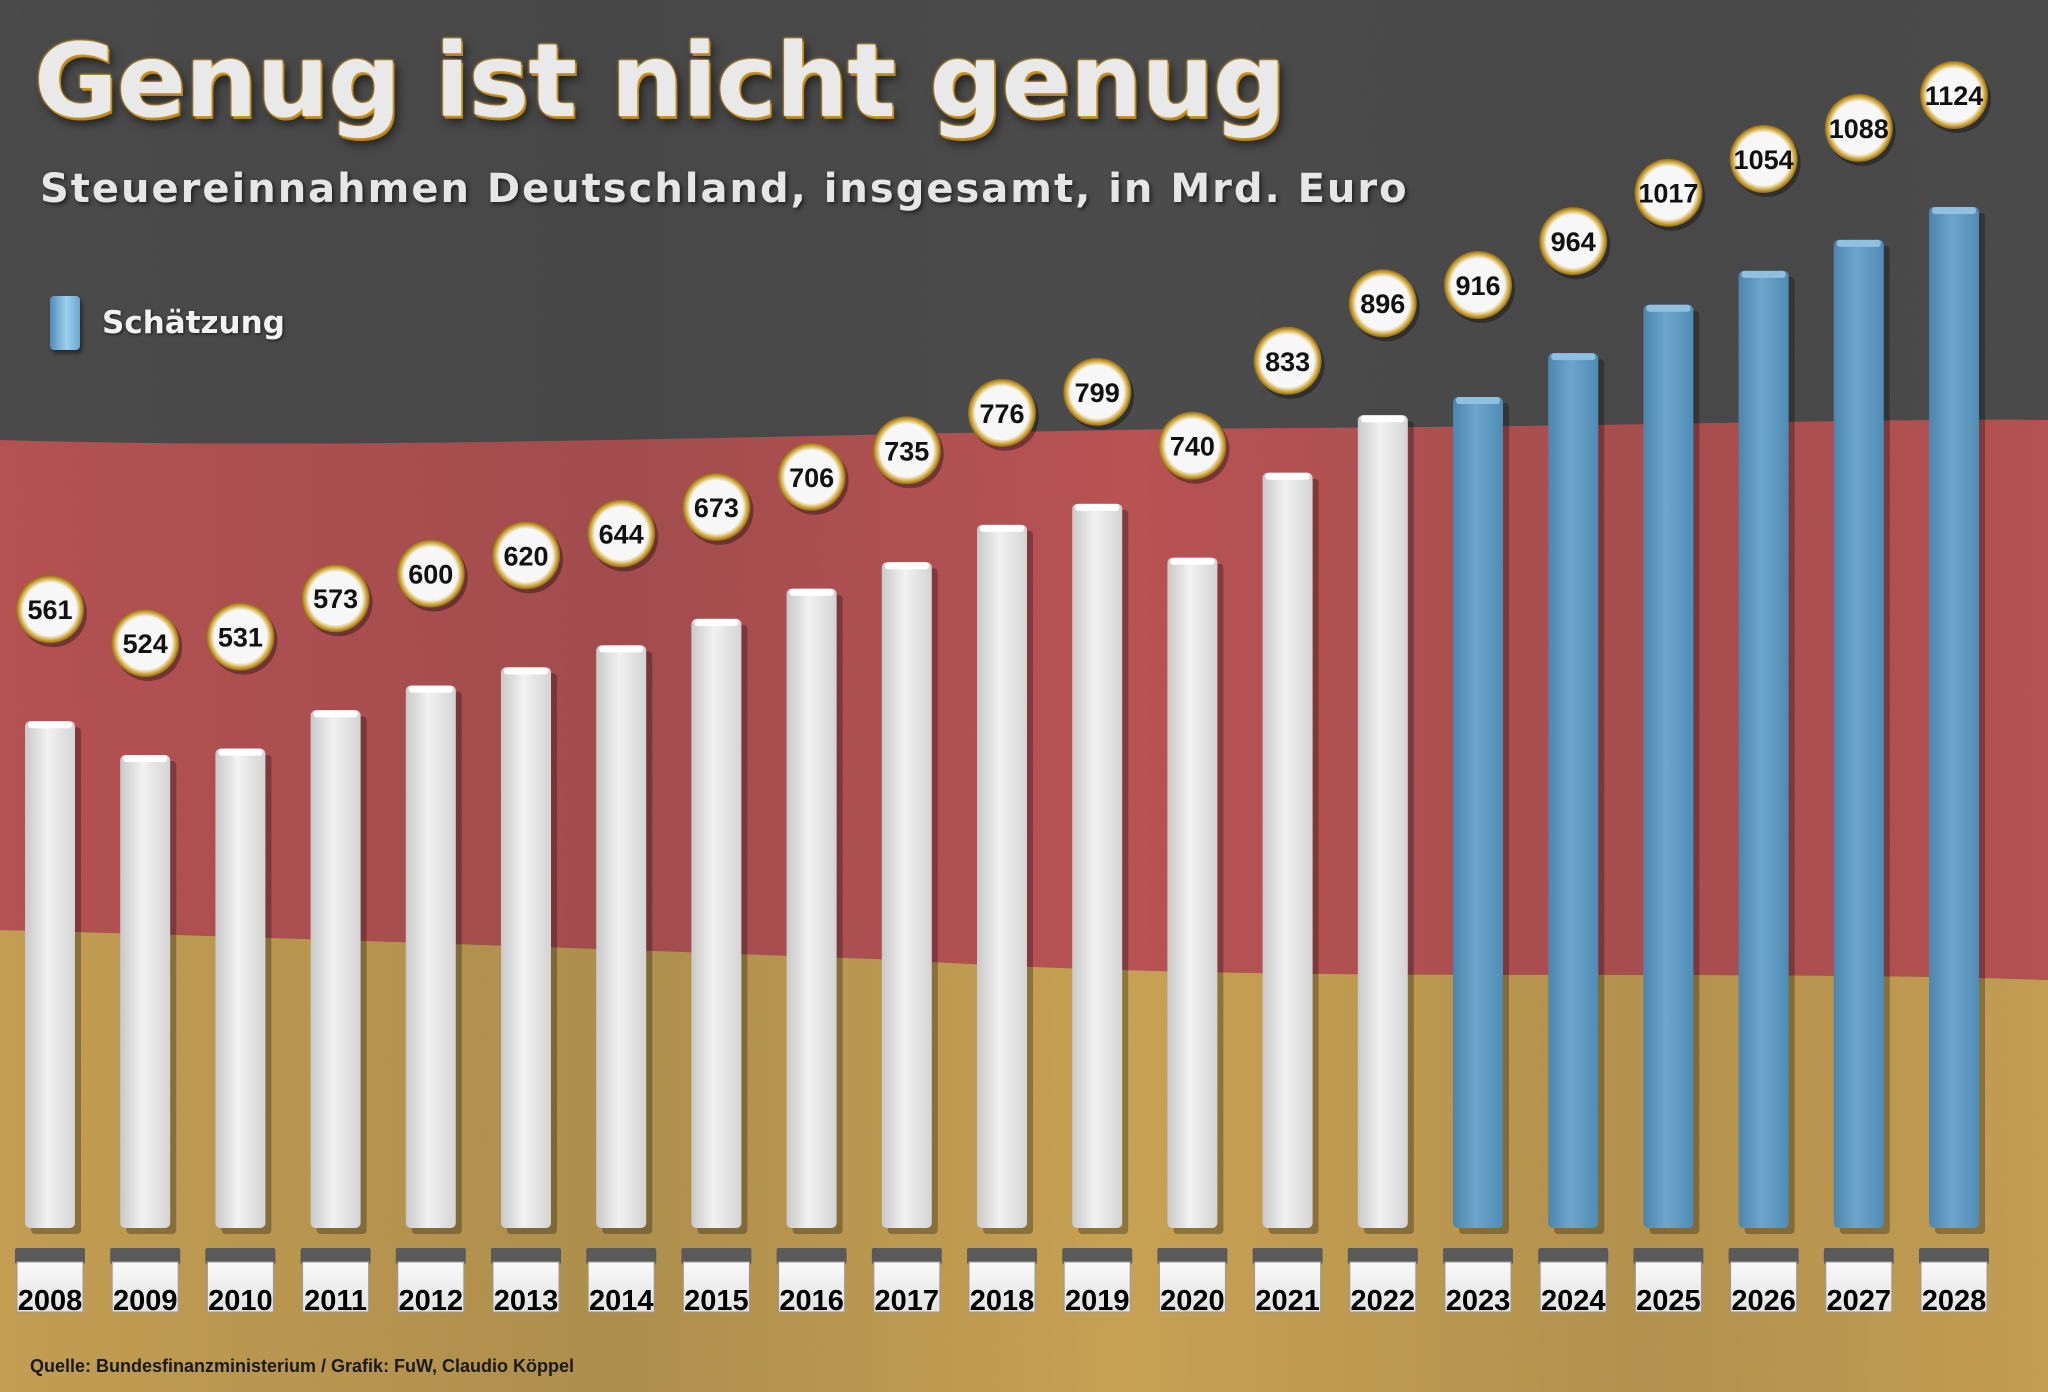 The width and height of the screenshot is (2048, 1392). I want to click on year-text-2027: 2027, so click(1859, 1301).